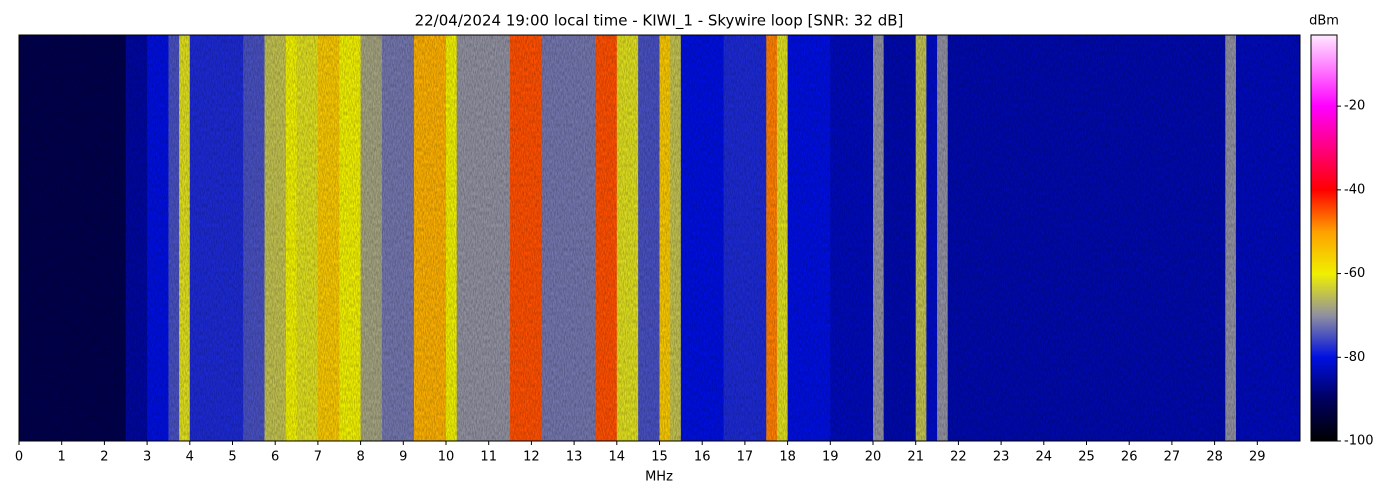 This screenshot has height=500, width=1400. What do you see at coordinates (190, 457) in the screenshot?
I see `x-tick-label: 4` at bounding box center [190, 457].